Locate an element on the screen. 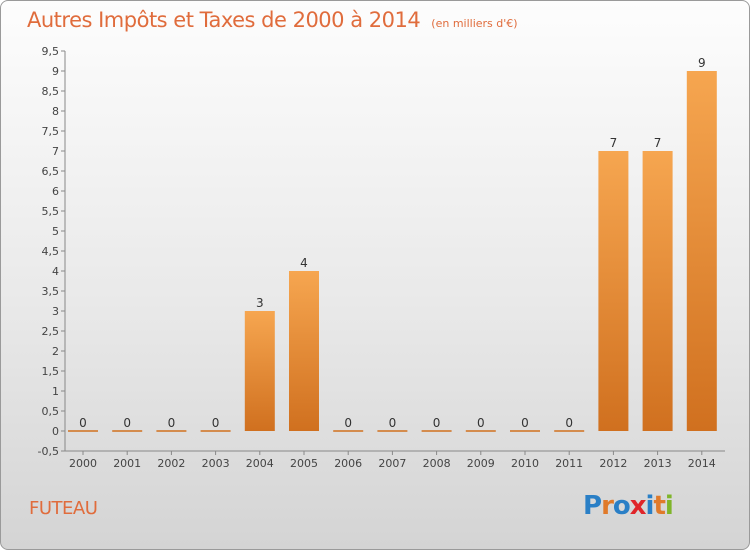 The image size is (750, 550). x-tick-label: 2010 is located at coordinates (525, 463).